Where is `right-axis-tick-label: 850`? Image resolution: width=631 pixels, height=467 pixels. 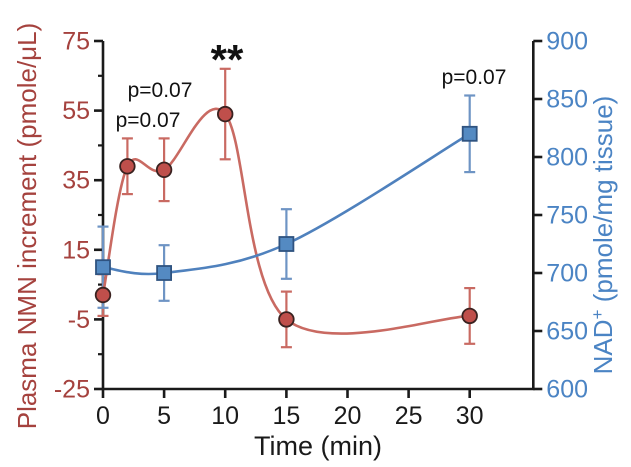
right-axis-tick-label: 850 is located at coordinates (567, 100).